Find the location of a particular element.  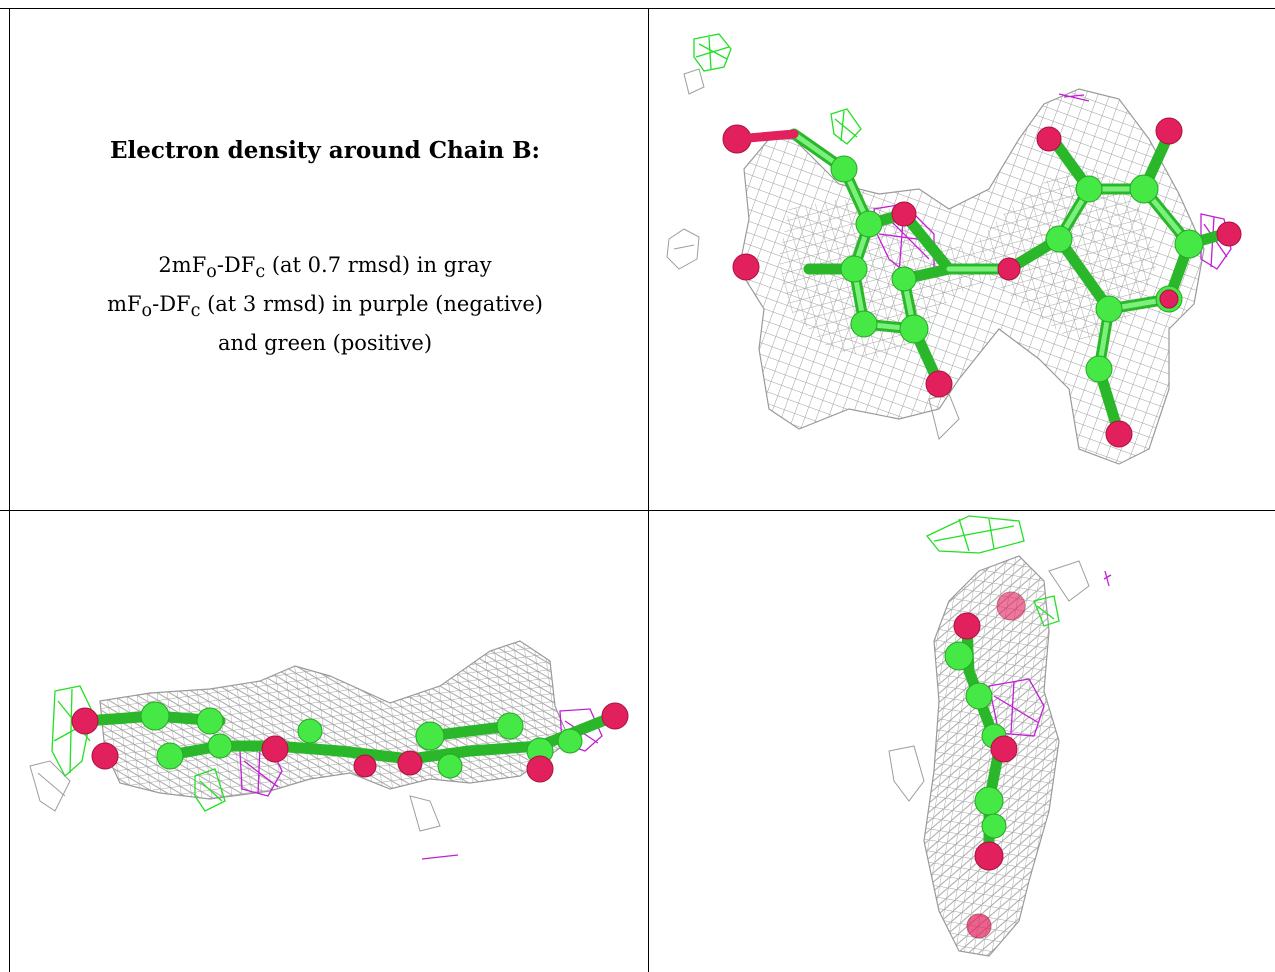

caption-line-positive: and green (positive) is located at coordinates (325, 343).